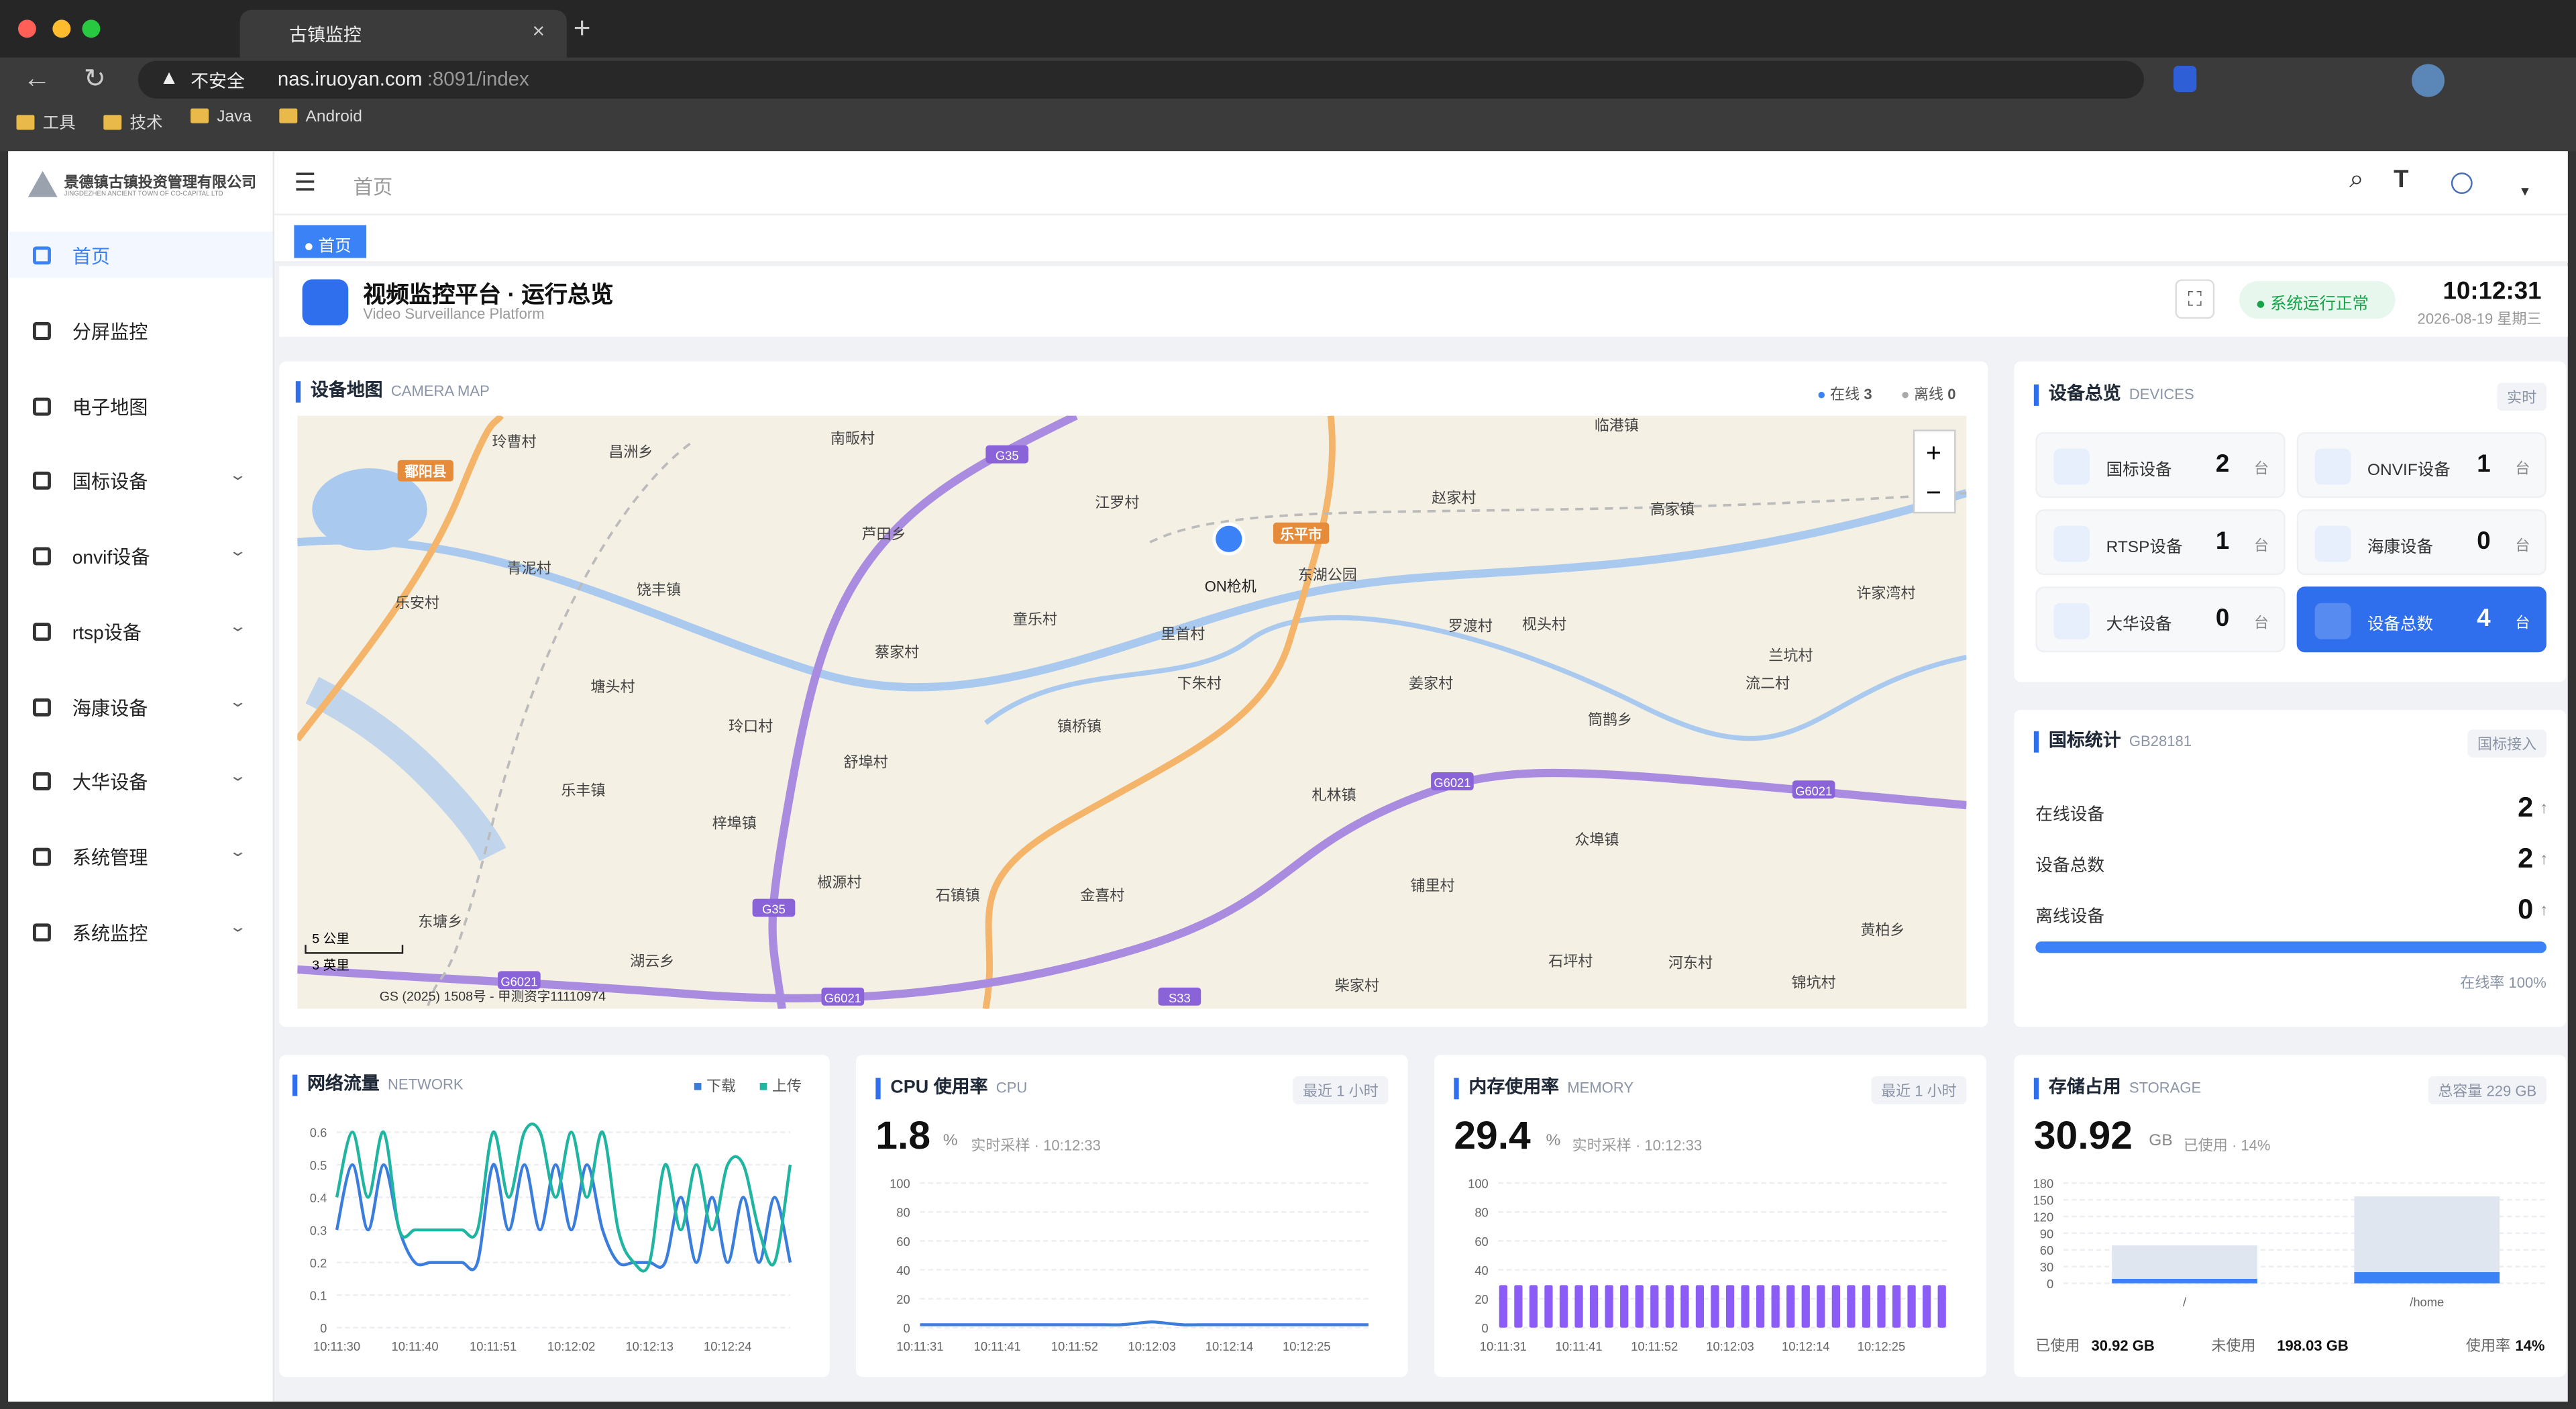  Describe the element at coordinates (140, 330) in the screenshot. I see `menu-item: 分屏监控` at that location.